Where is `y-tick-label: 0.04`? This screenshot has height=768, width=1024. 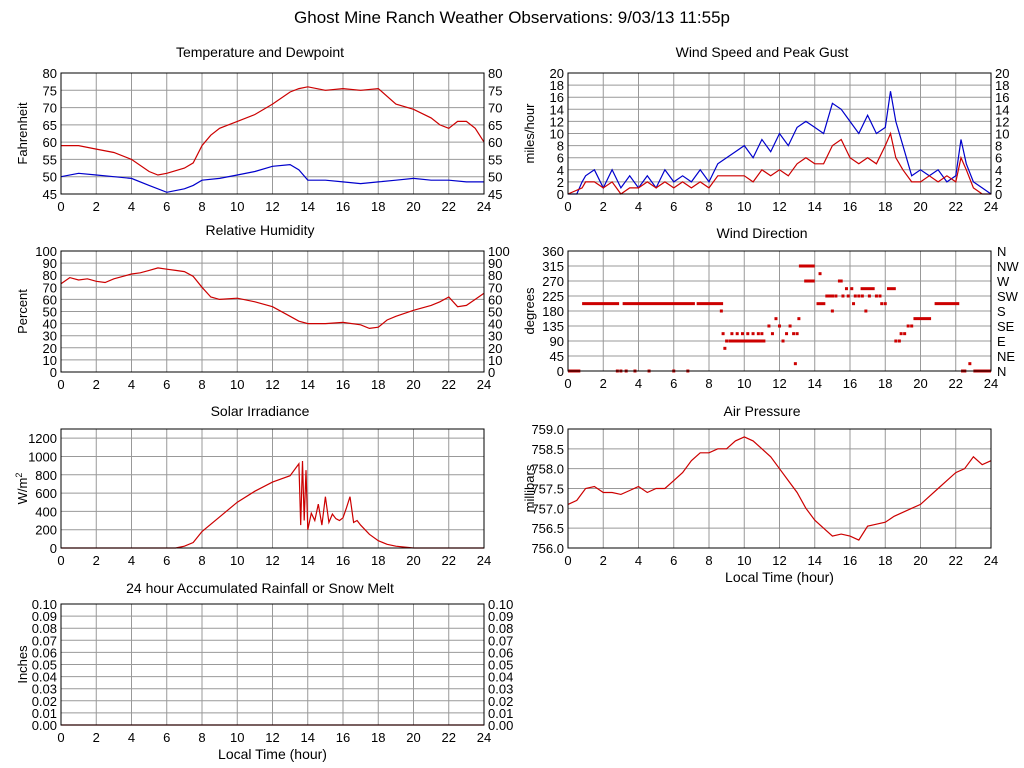
y-tick-label: 0.04 is located at coordinates (44, 677).